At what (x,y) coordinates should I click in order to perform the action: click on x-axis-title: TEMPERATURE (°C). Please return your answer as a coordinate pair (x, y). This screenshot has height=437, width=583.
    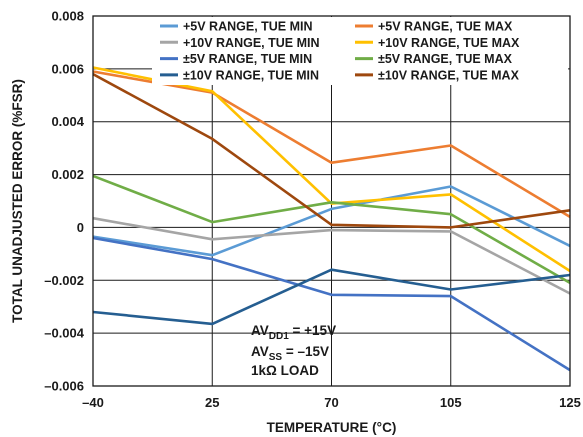
    Looking at the image, I should click on (332, 427).